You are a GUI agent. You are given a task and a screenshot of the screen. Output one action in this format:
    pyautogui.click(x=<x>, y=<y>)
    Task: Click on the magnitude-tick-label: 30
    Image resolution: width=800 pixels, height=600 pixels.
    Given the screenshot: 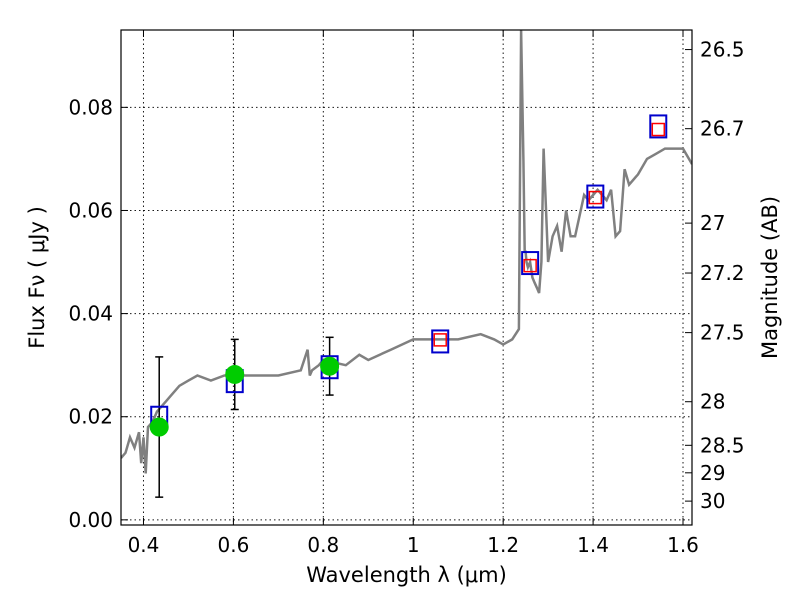 What is the action you would take?
    pyautogui.click(x=712, y=501)
    